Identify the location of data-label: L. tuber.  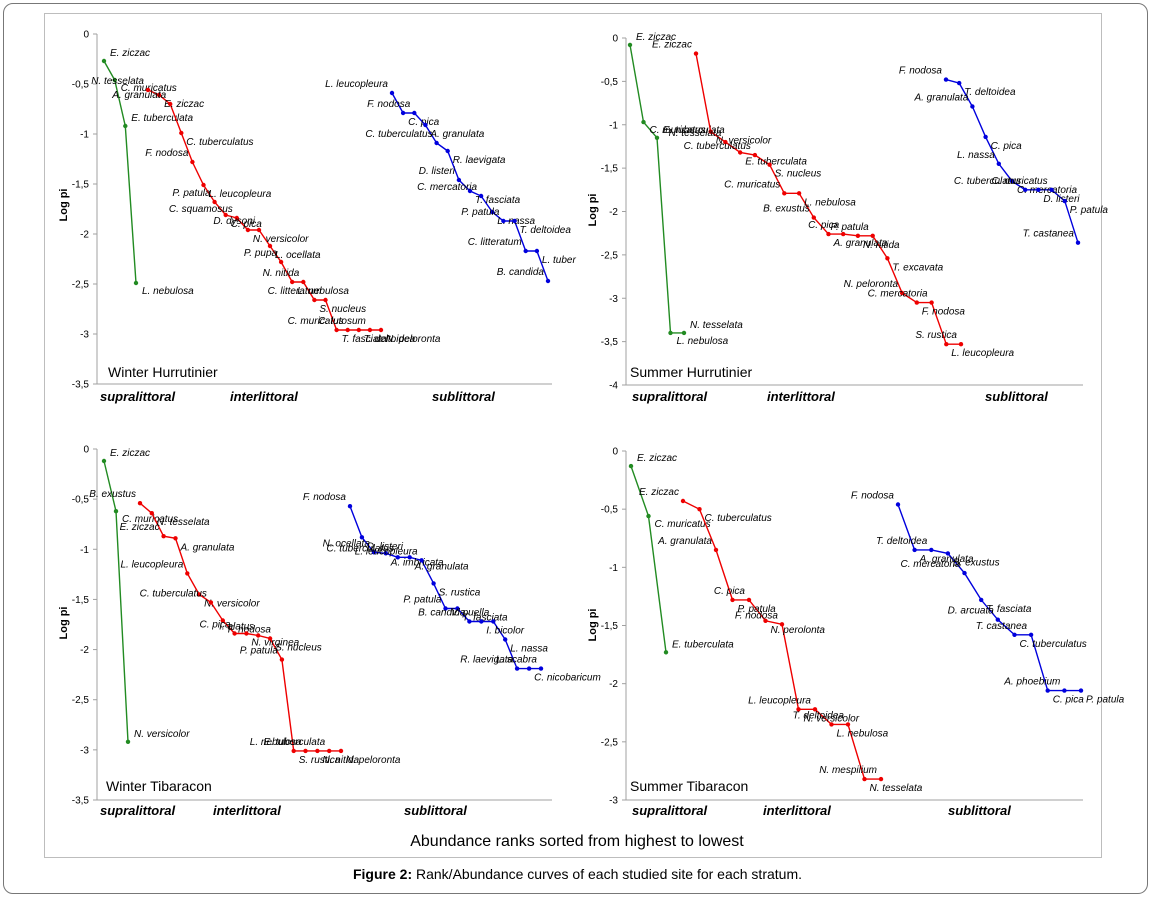
(559, 260).